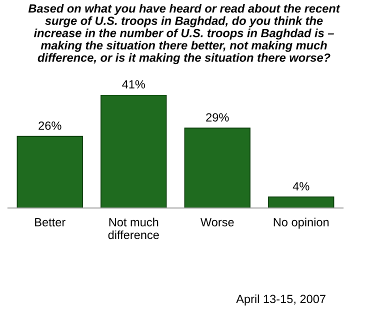 This screenshot has height=319, width=368. I want to click on data-label: 26%, so click(50, 125).